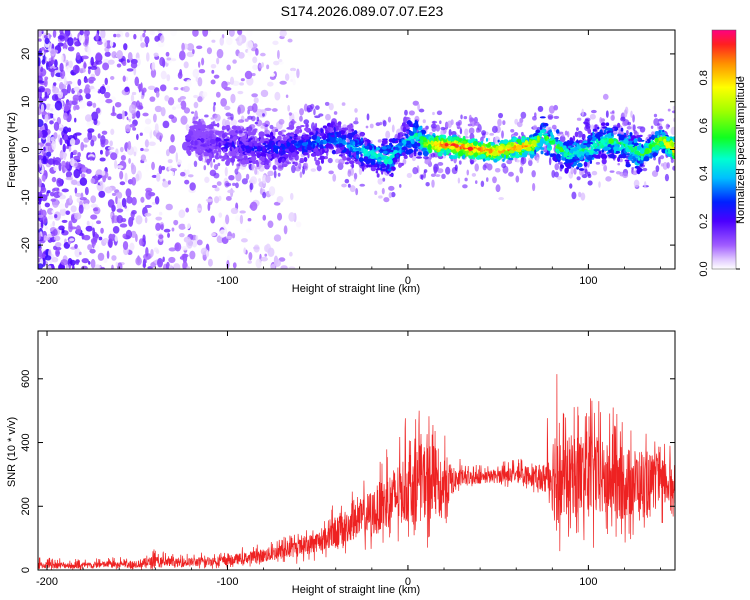 The height and width of the screenshot is (600, 750). Describe the element at coordinates (227, 582) in the screenshot. I see `x-tick-label: -100` at that location.